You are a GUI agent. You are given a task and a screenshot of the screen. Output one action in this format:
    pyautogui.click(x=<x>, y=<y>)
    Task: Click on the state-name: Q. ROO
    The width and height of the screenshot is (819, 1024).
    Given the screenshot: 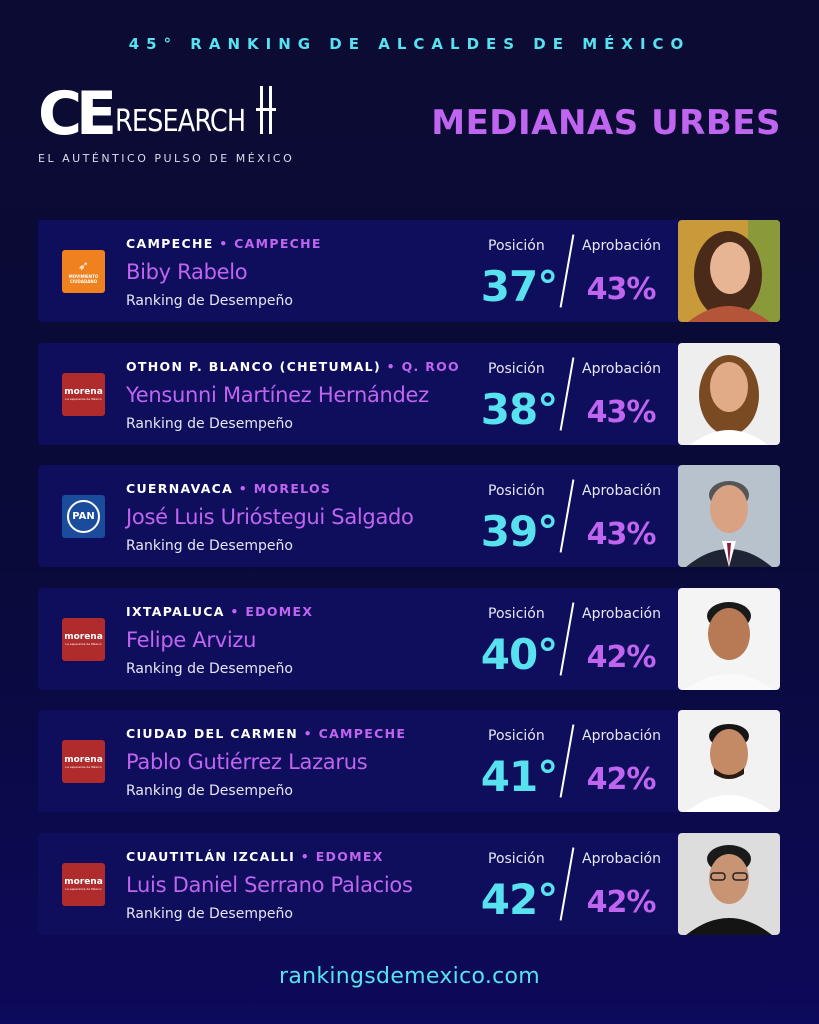 What is the action you would take?
    pyautogui.click(x=430, y=366)
    